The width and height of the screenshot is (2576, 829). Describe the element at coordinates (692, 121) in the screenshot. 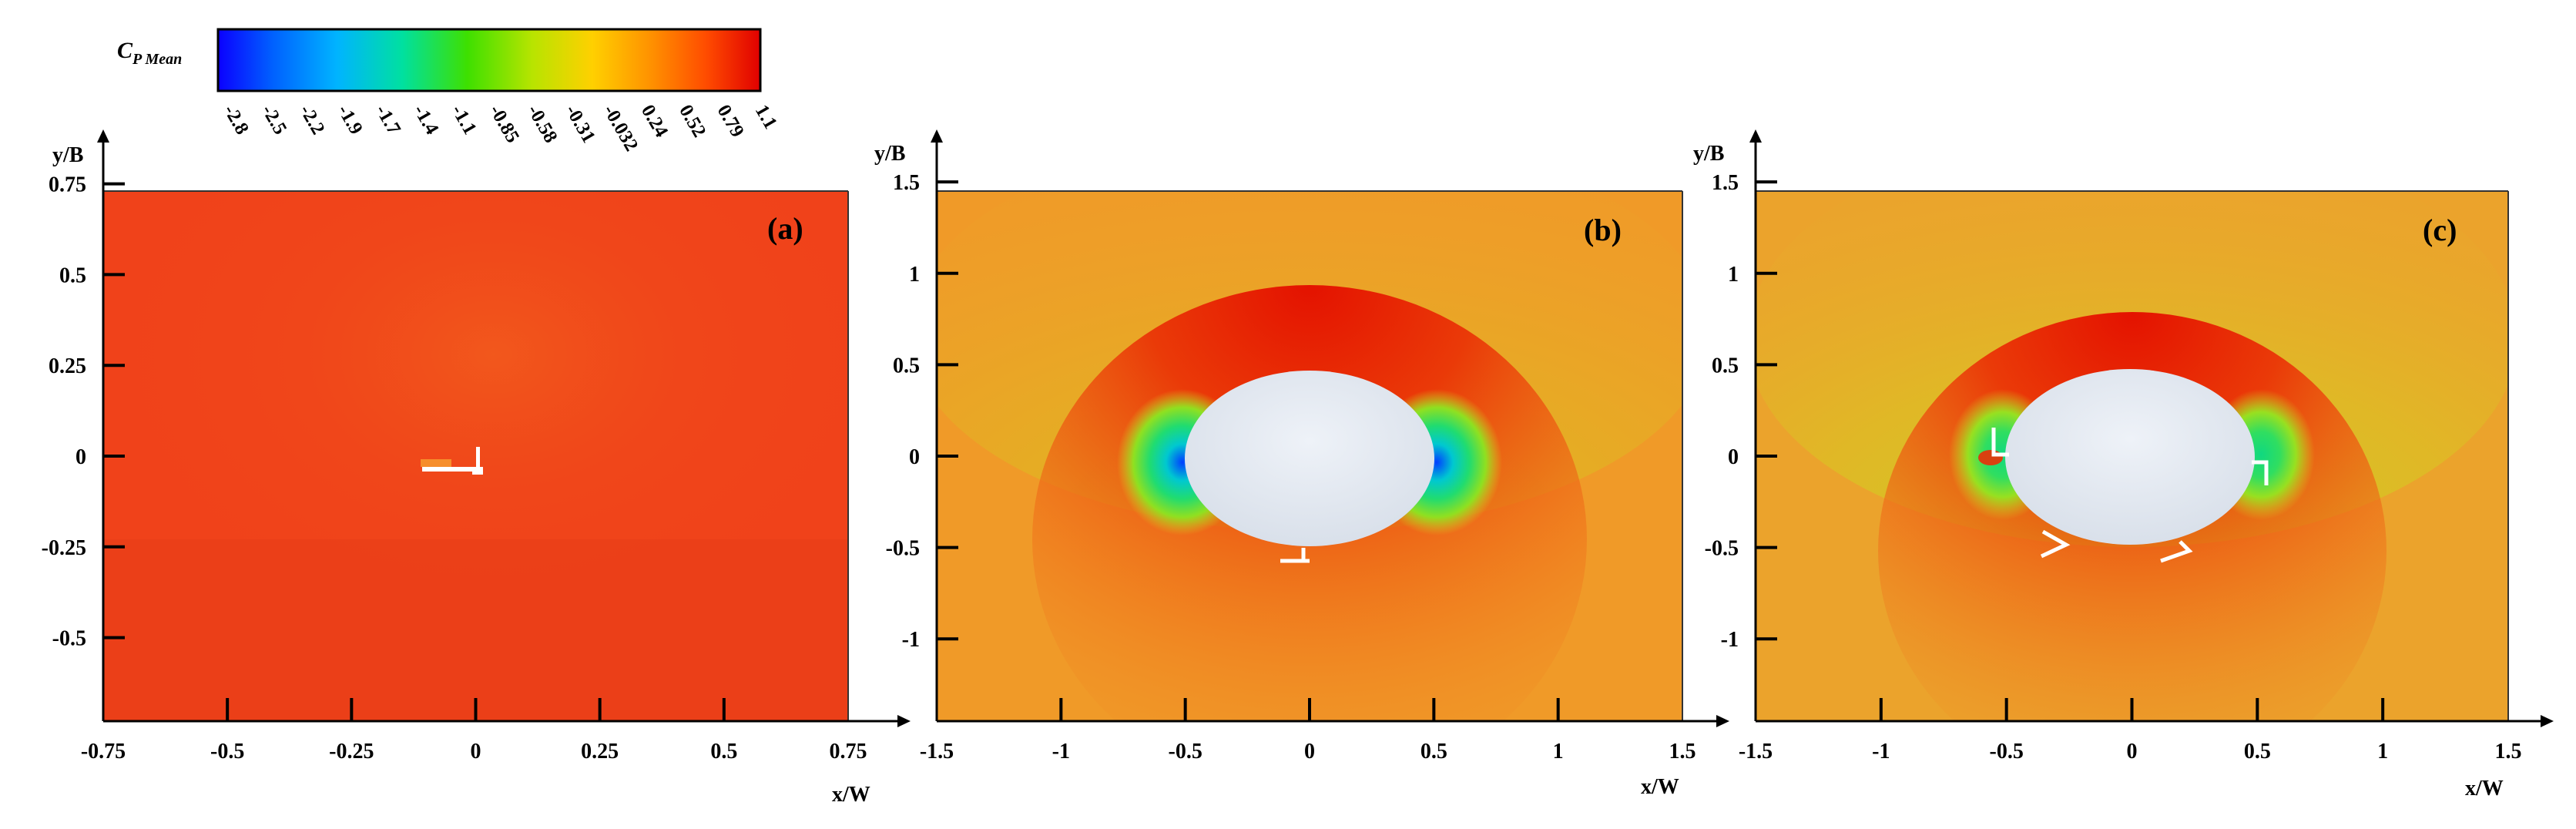

I see `colorbar-tick-label: 0.52` at that location.